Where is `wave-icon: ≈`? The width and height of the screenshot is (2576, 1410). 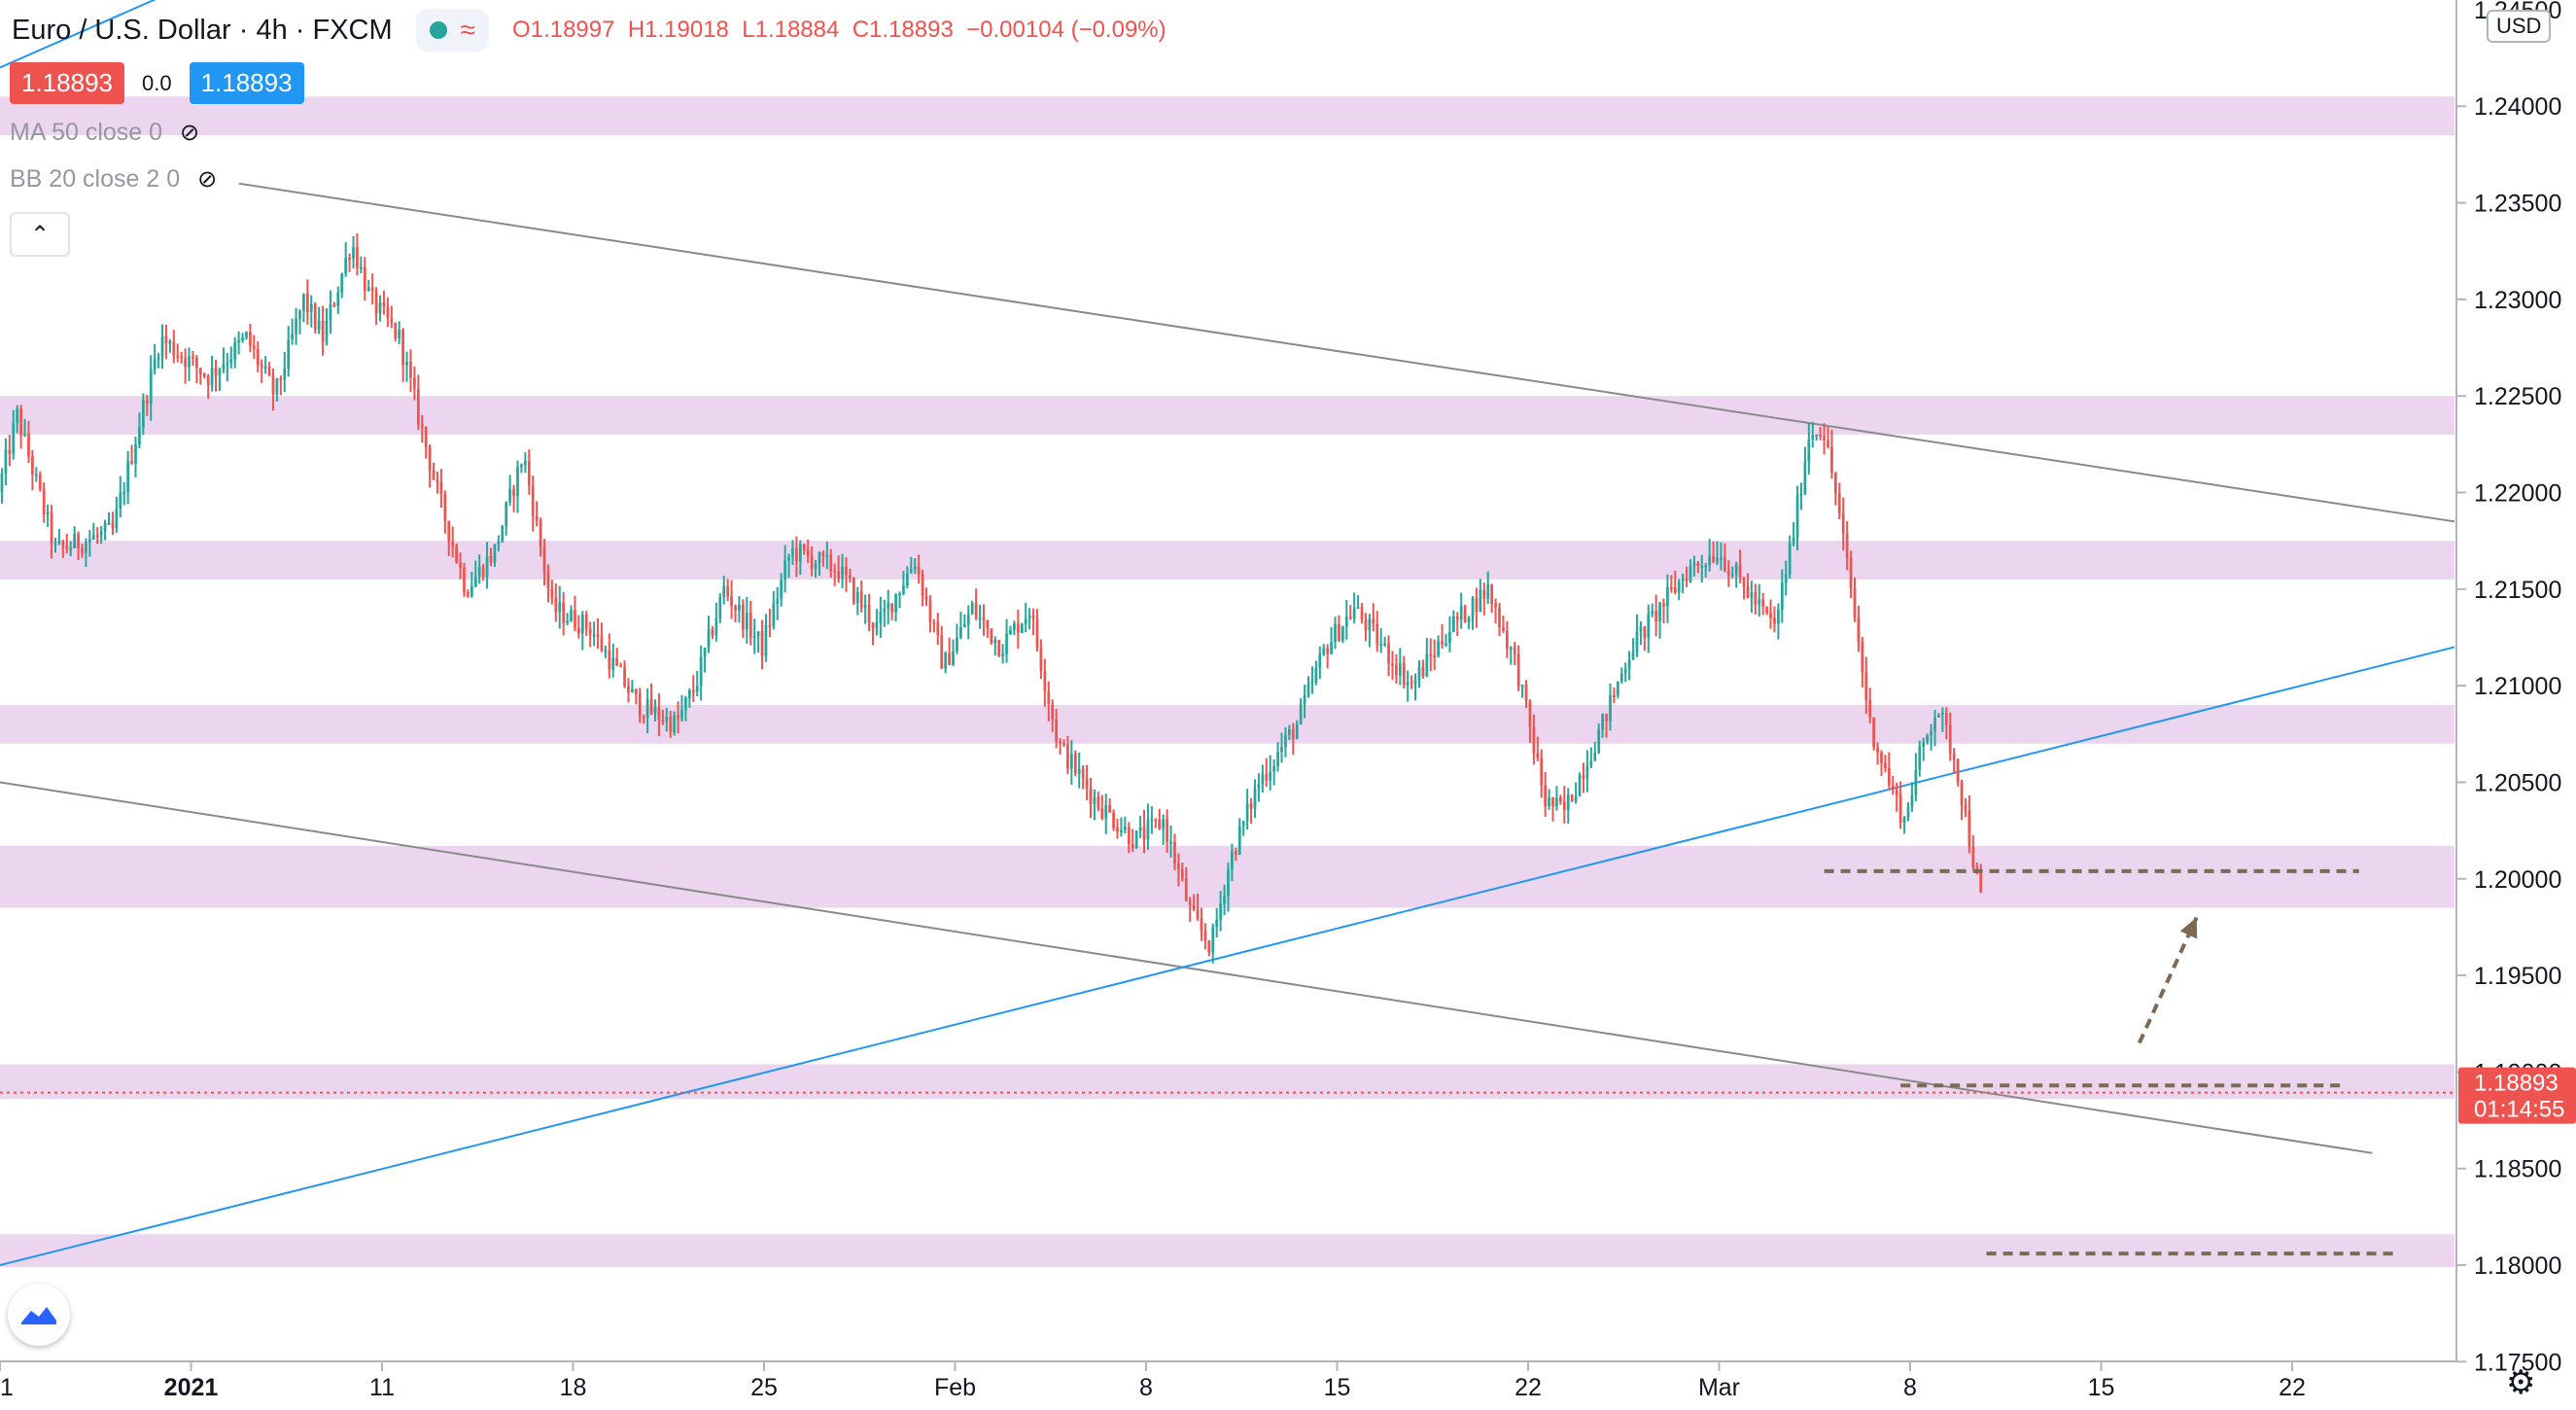
wave-icon: ≈ is located at coordinates (468, 30).